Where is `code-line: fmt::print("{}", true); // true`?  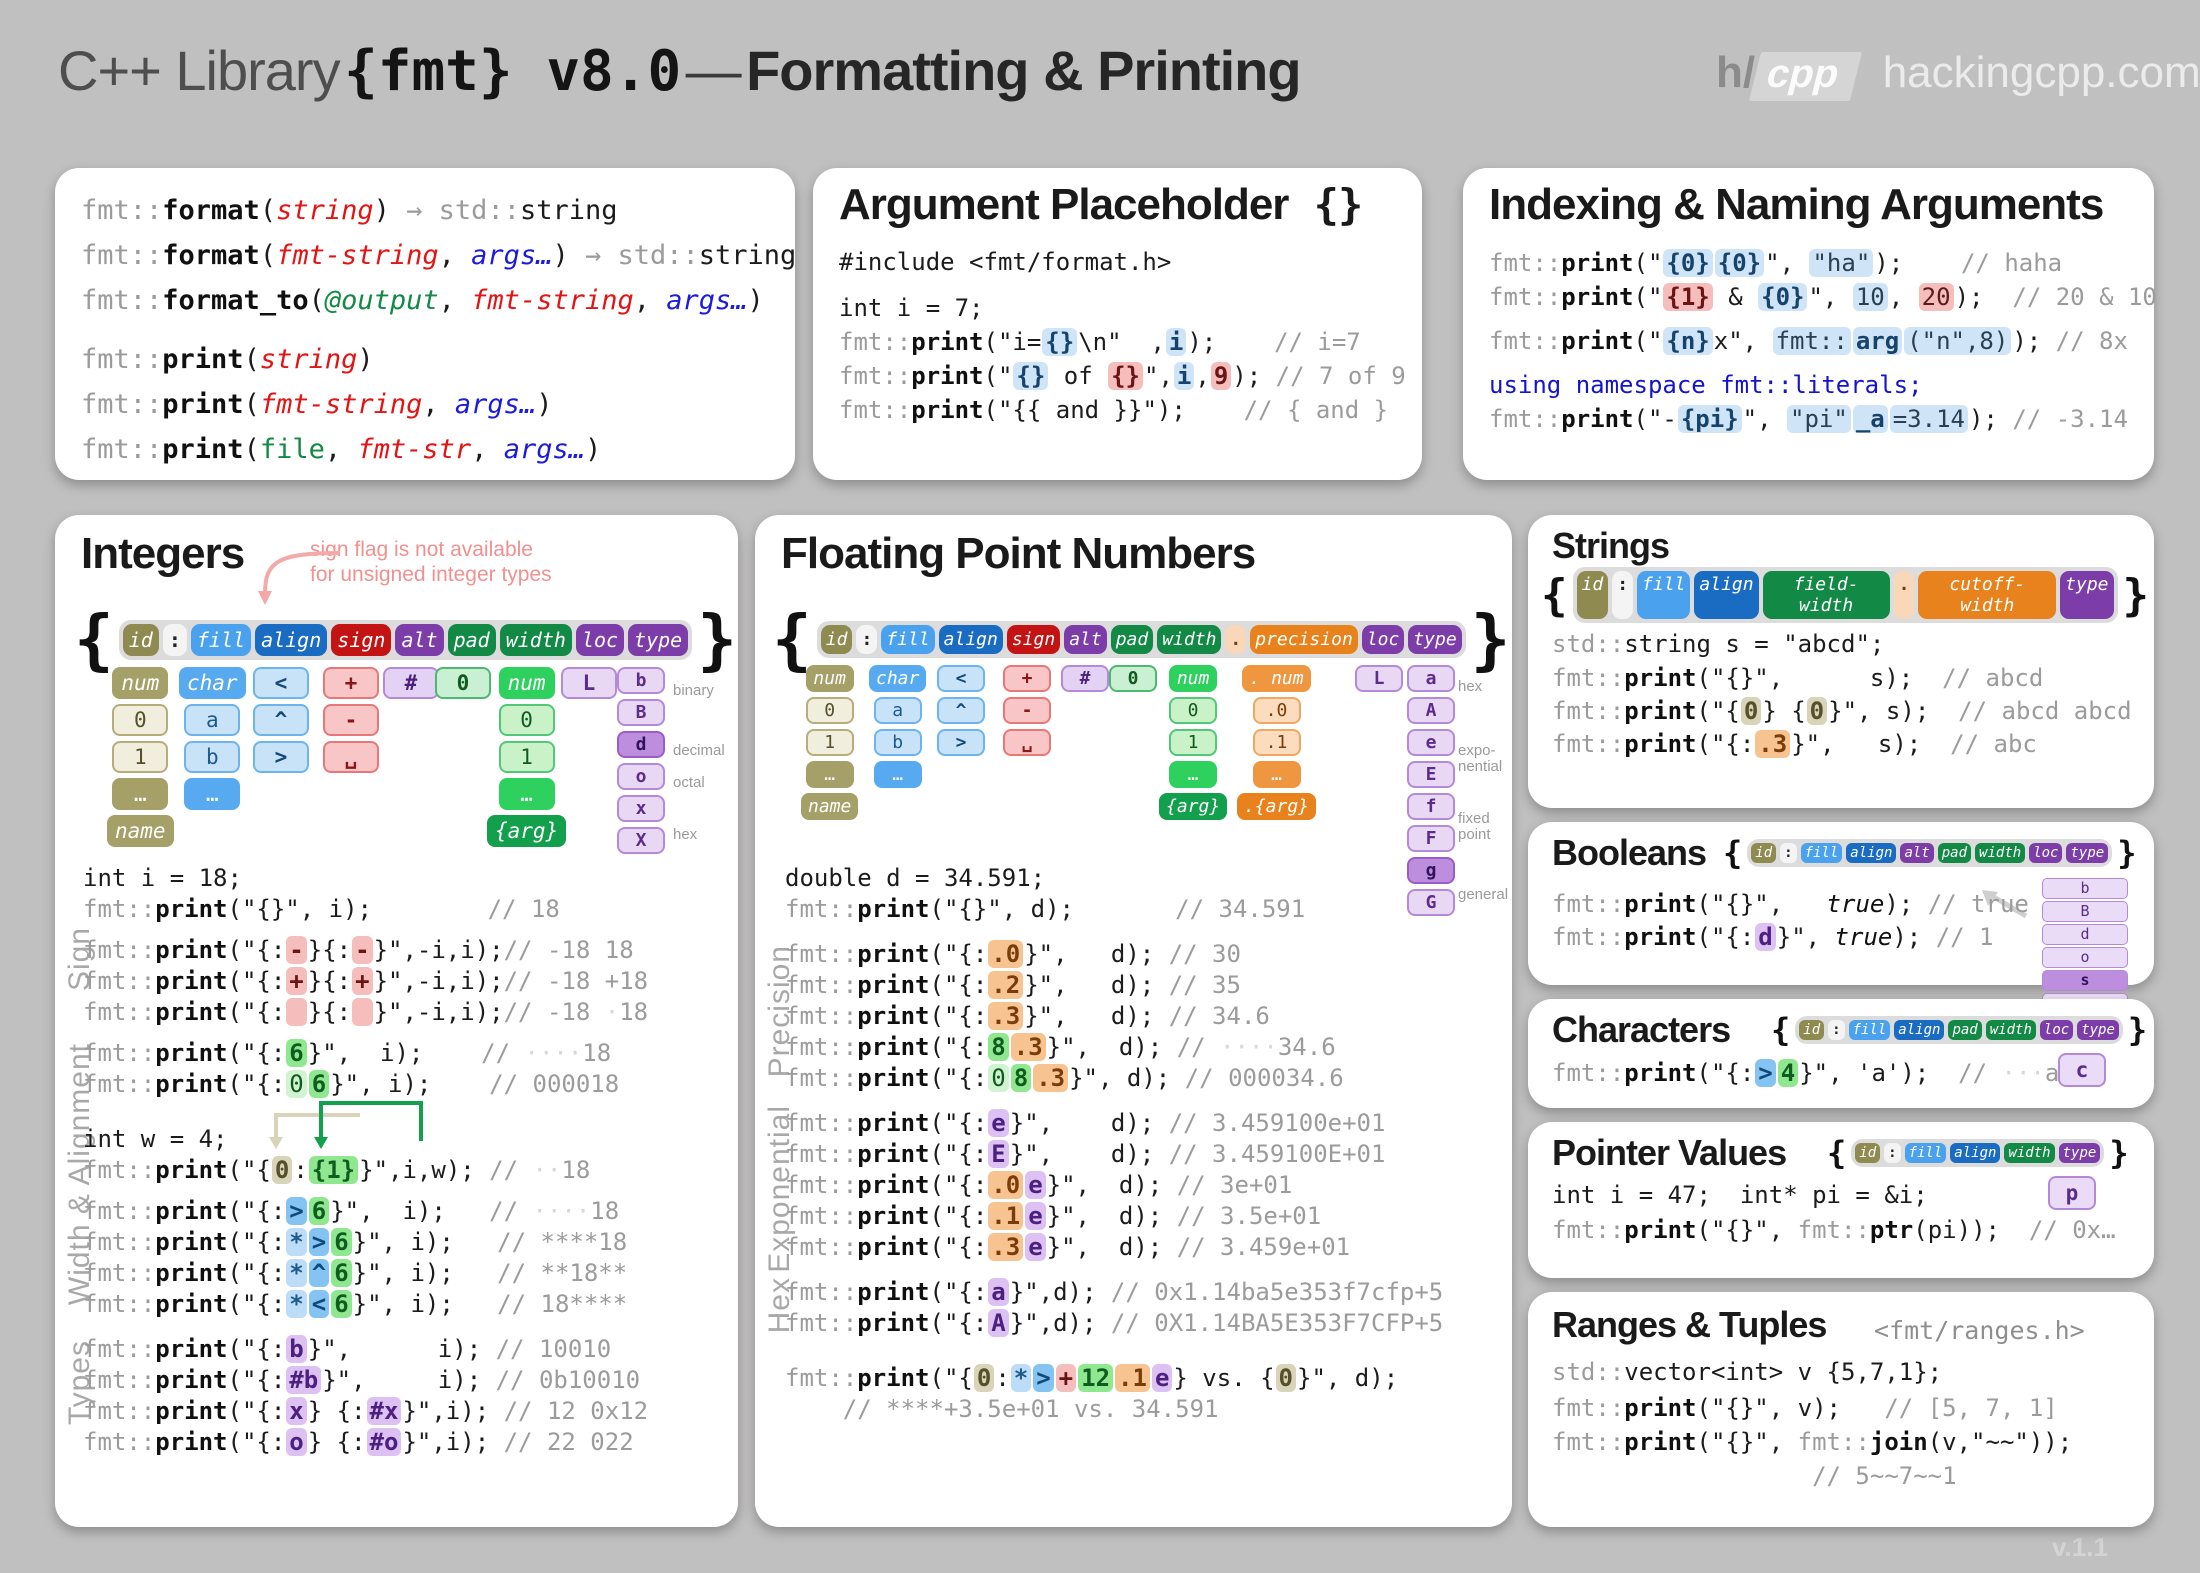
code-line: fmt::print("{}", true); // true is located at coordinates (1790, 904).